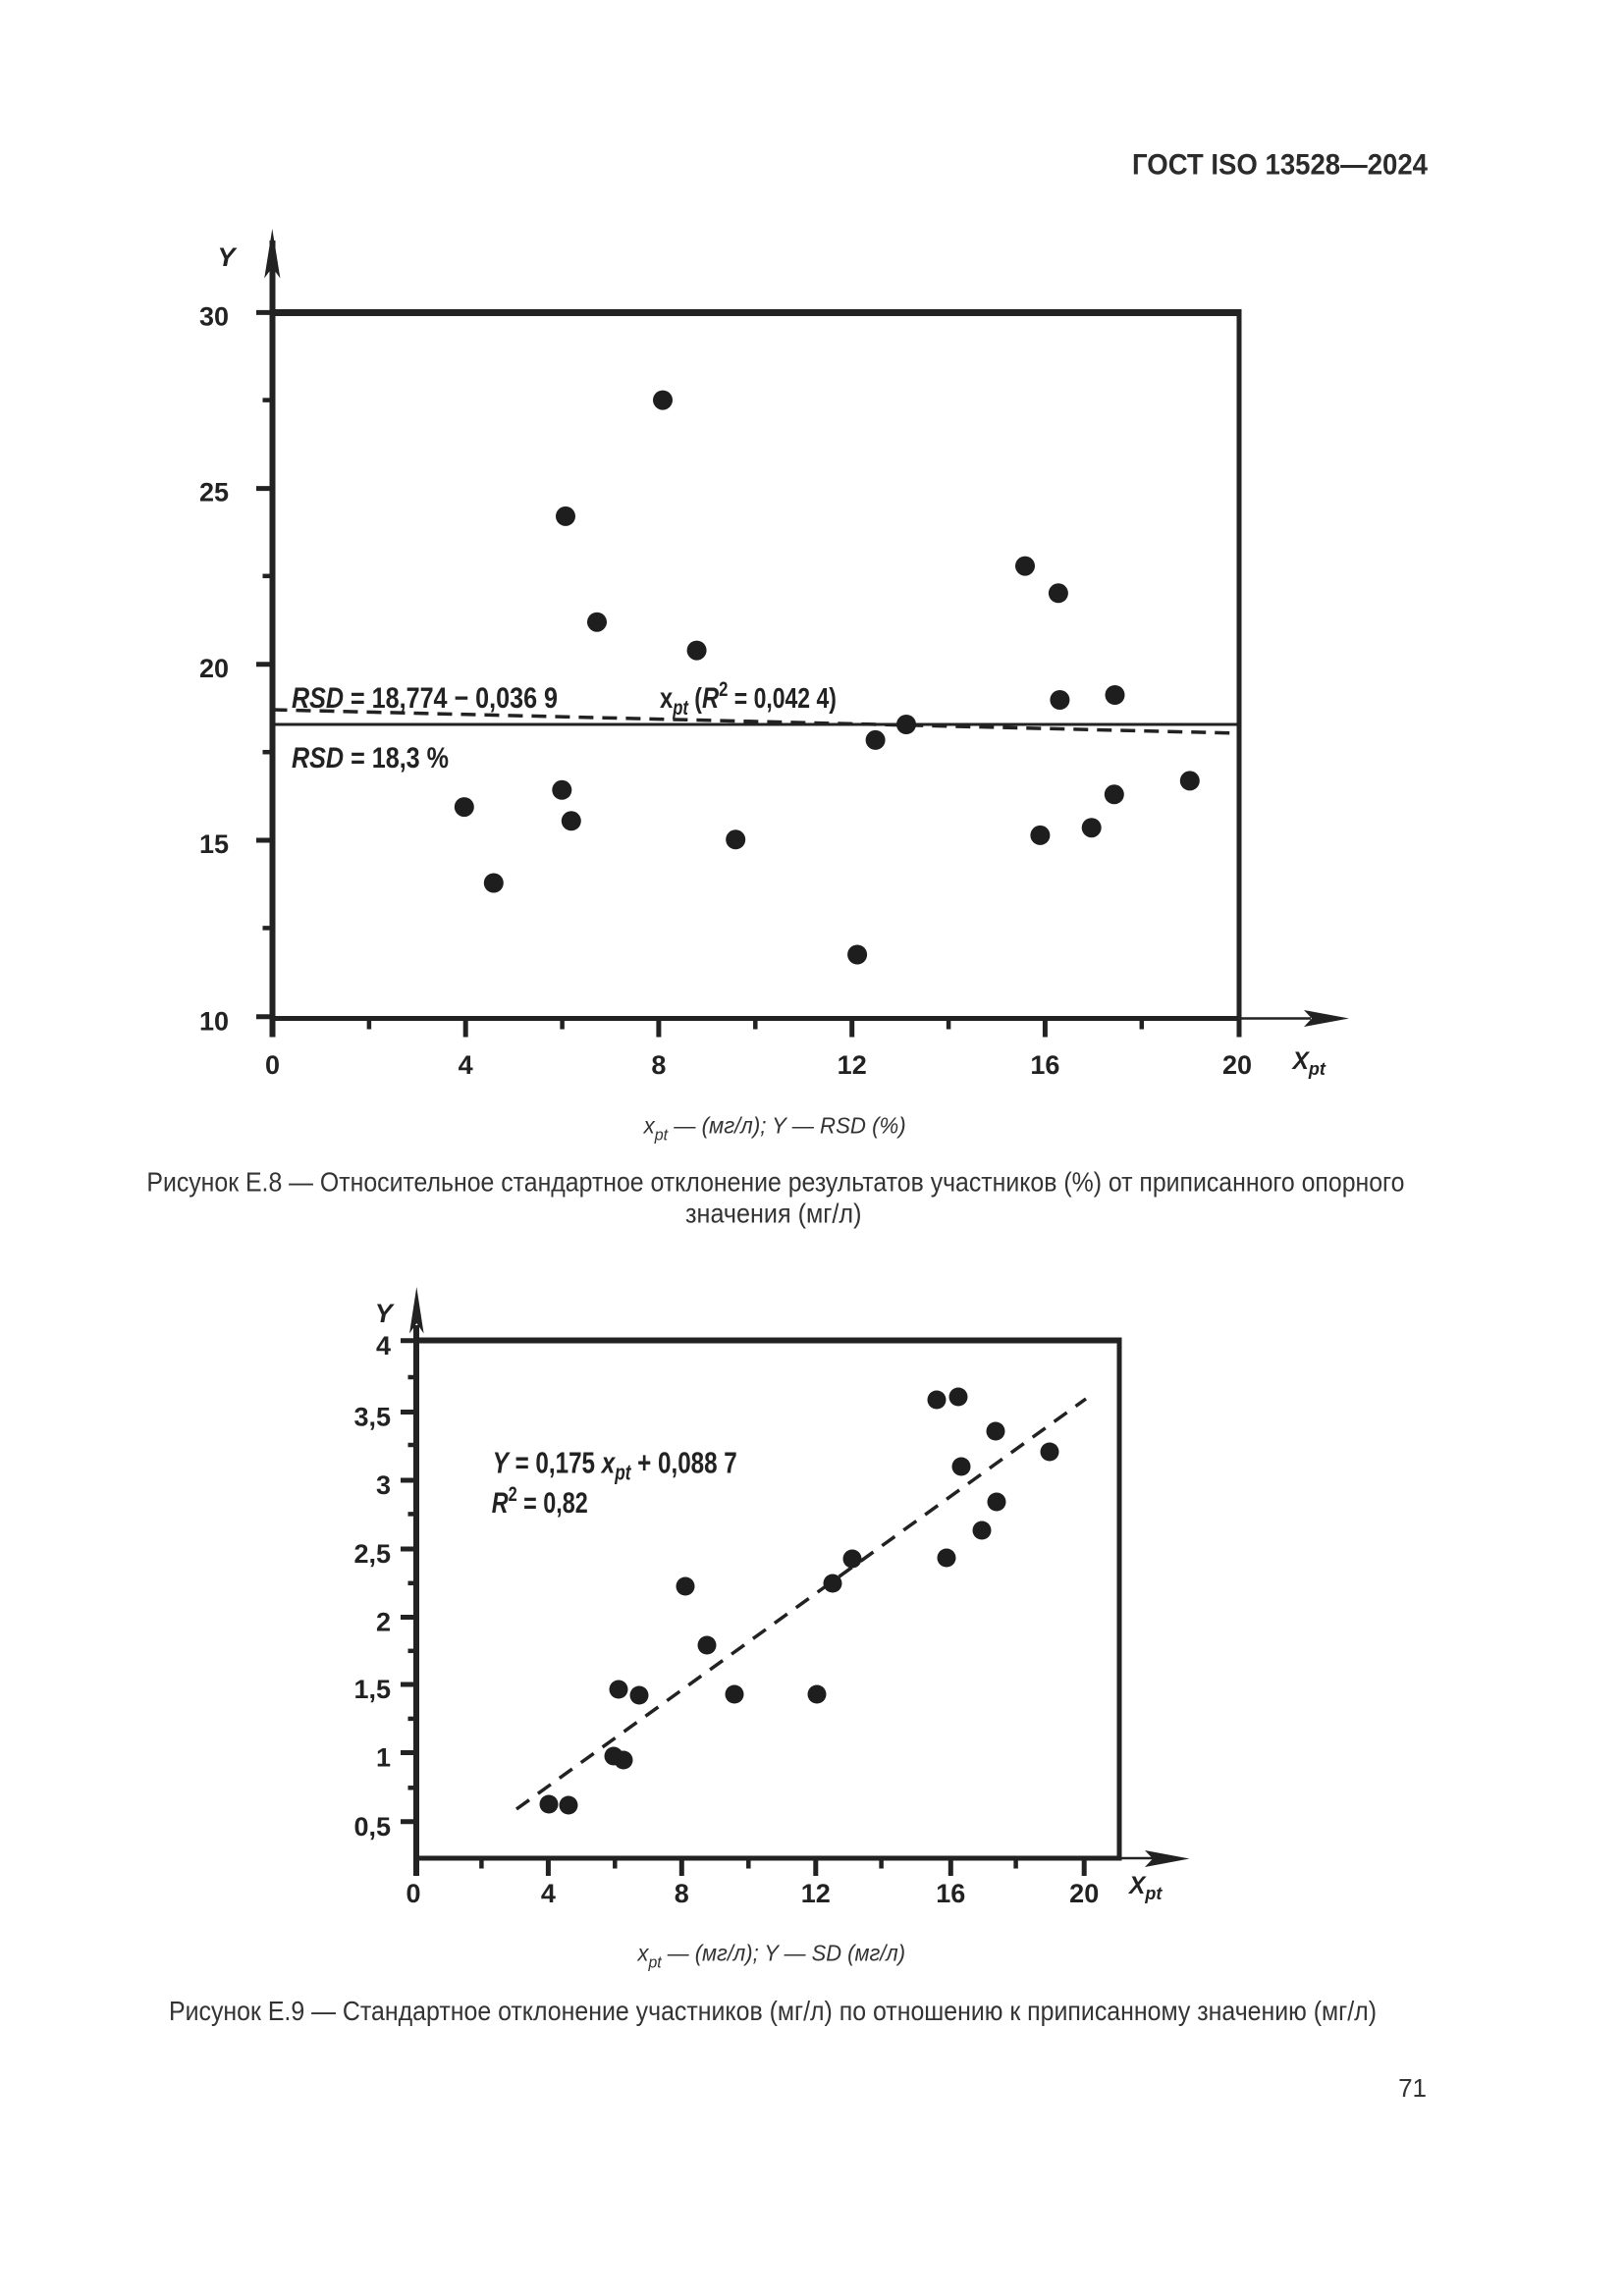 This screenshot has width=1624, height=2296. What do you see at coordinates (372, 1689) in the screenshot?
I see `svg-text: 1,5` at bounding box center [372, 1689].